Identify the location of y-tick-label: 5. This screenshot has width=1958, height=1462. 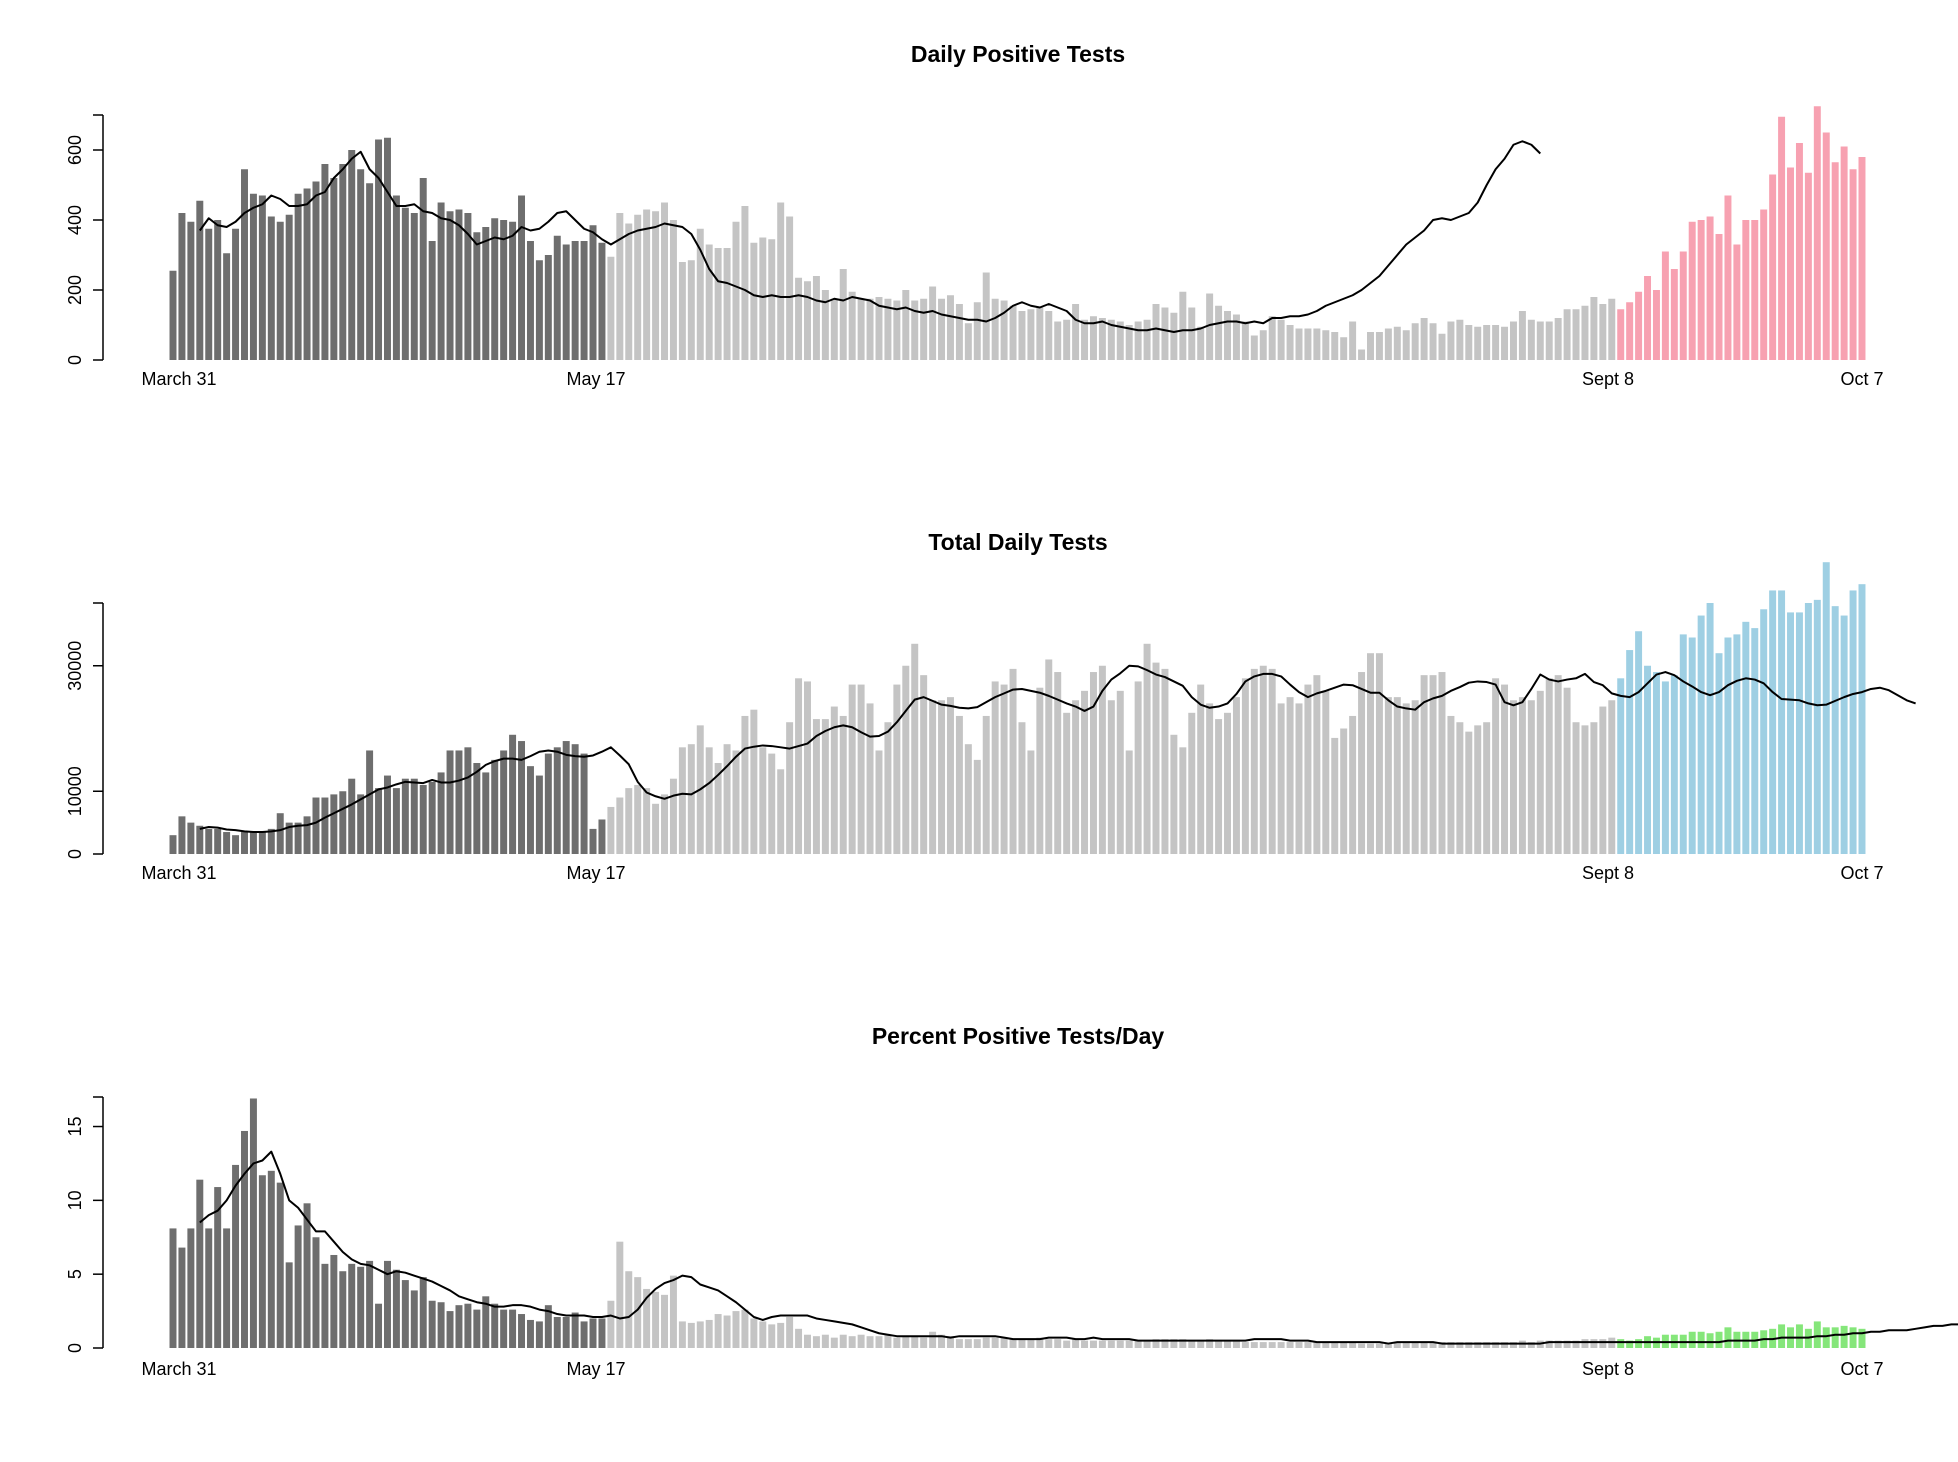
(75, 1274).